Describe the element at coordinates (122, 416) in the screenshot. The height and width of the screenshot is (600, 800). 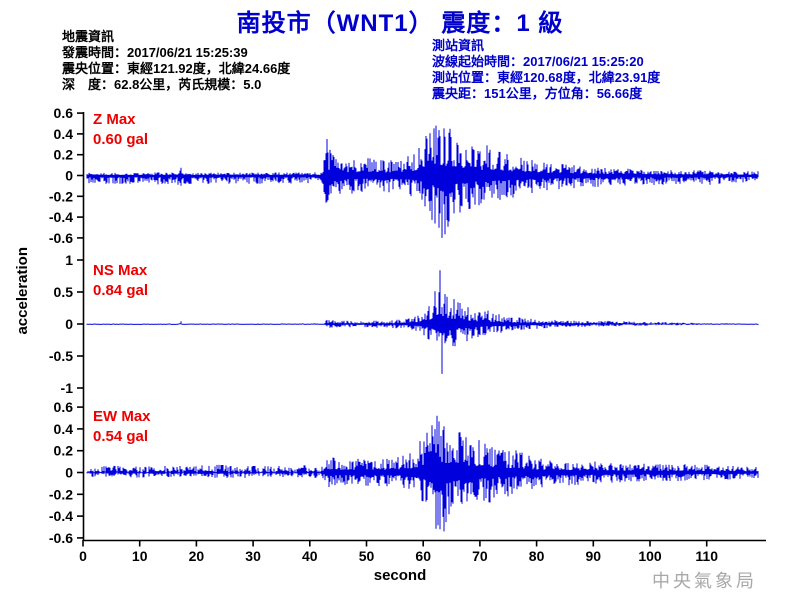
I see `channel-ew-name: EW Max` at that location.